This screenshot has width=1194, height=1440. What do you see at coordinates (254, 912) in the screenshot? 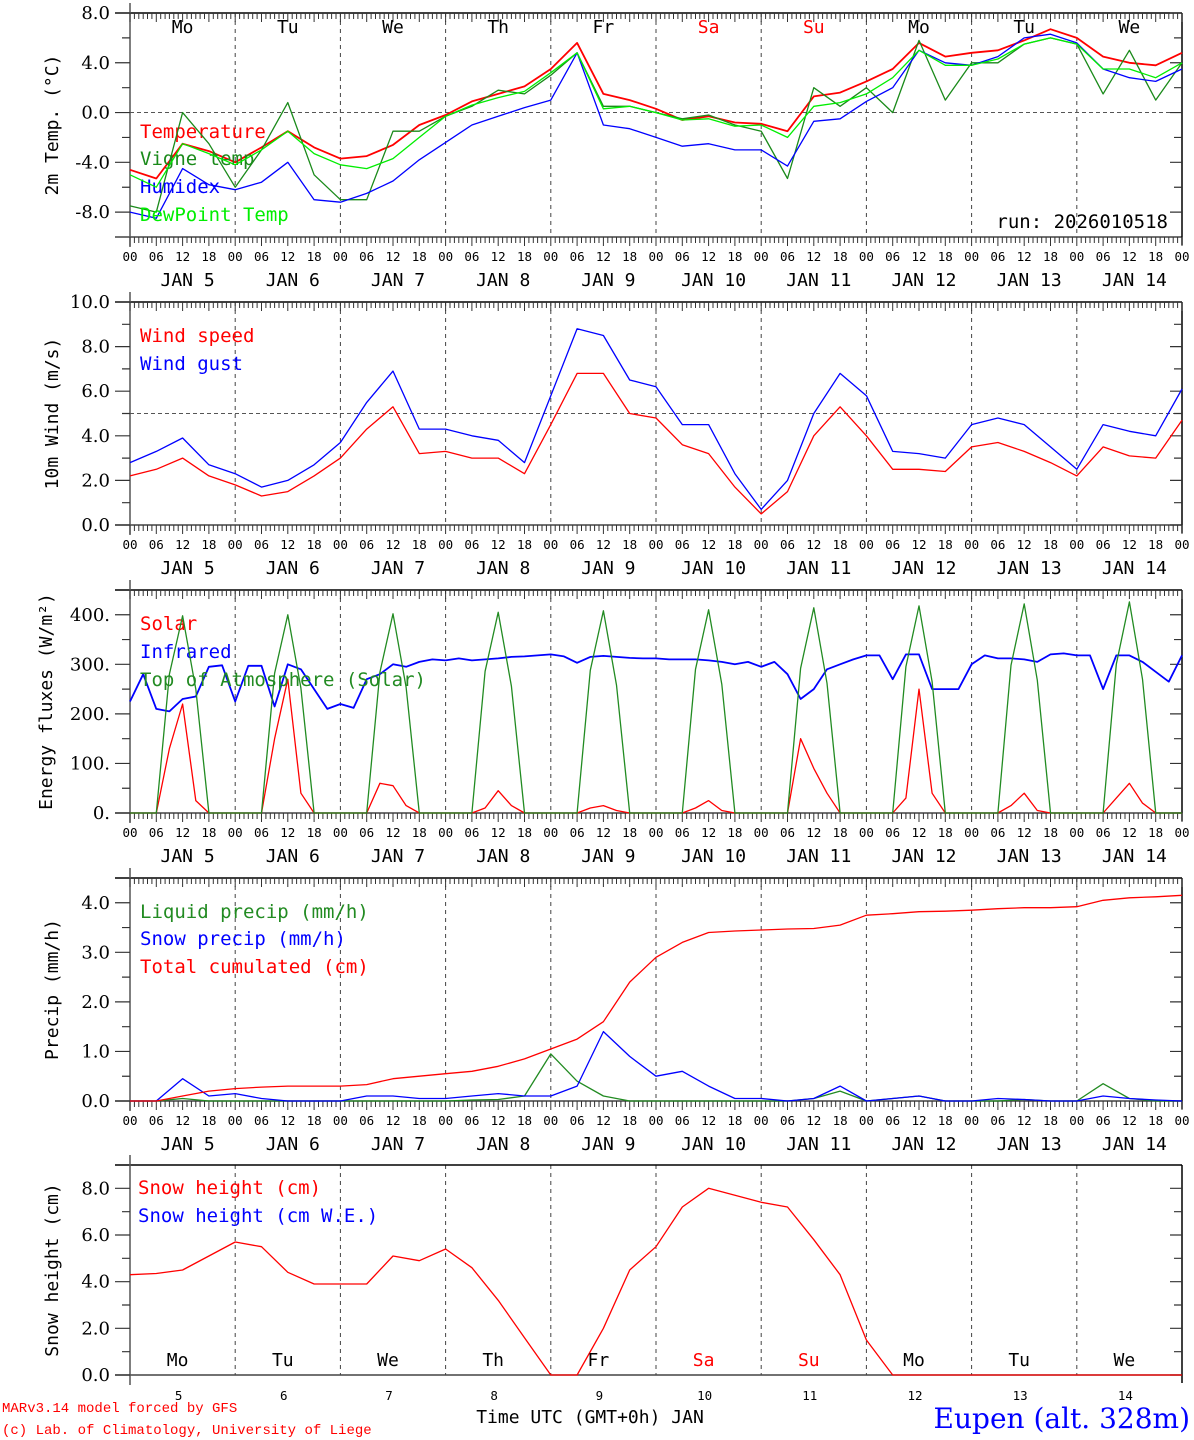
I see `legend-entry: Liquid precip (mm/h)` at bounding box center [254, 912].